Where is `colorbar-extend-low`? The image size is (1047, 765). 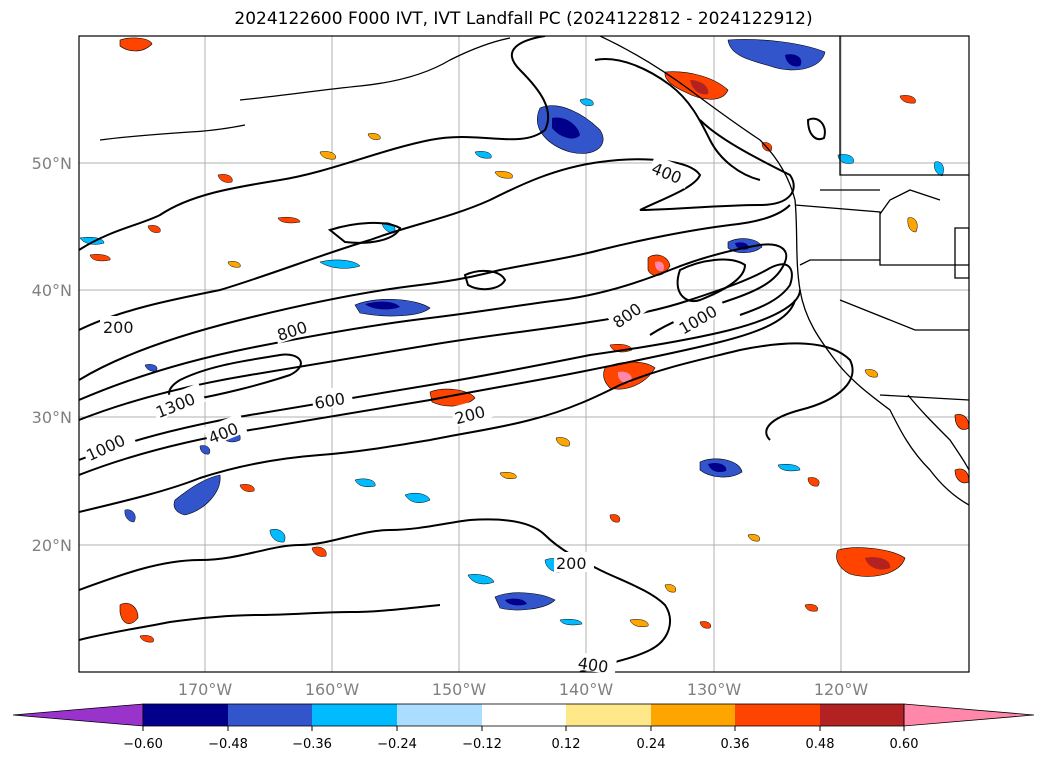 colorbar-extend-low is located at coordinates (78, 715).